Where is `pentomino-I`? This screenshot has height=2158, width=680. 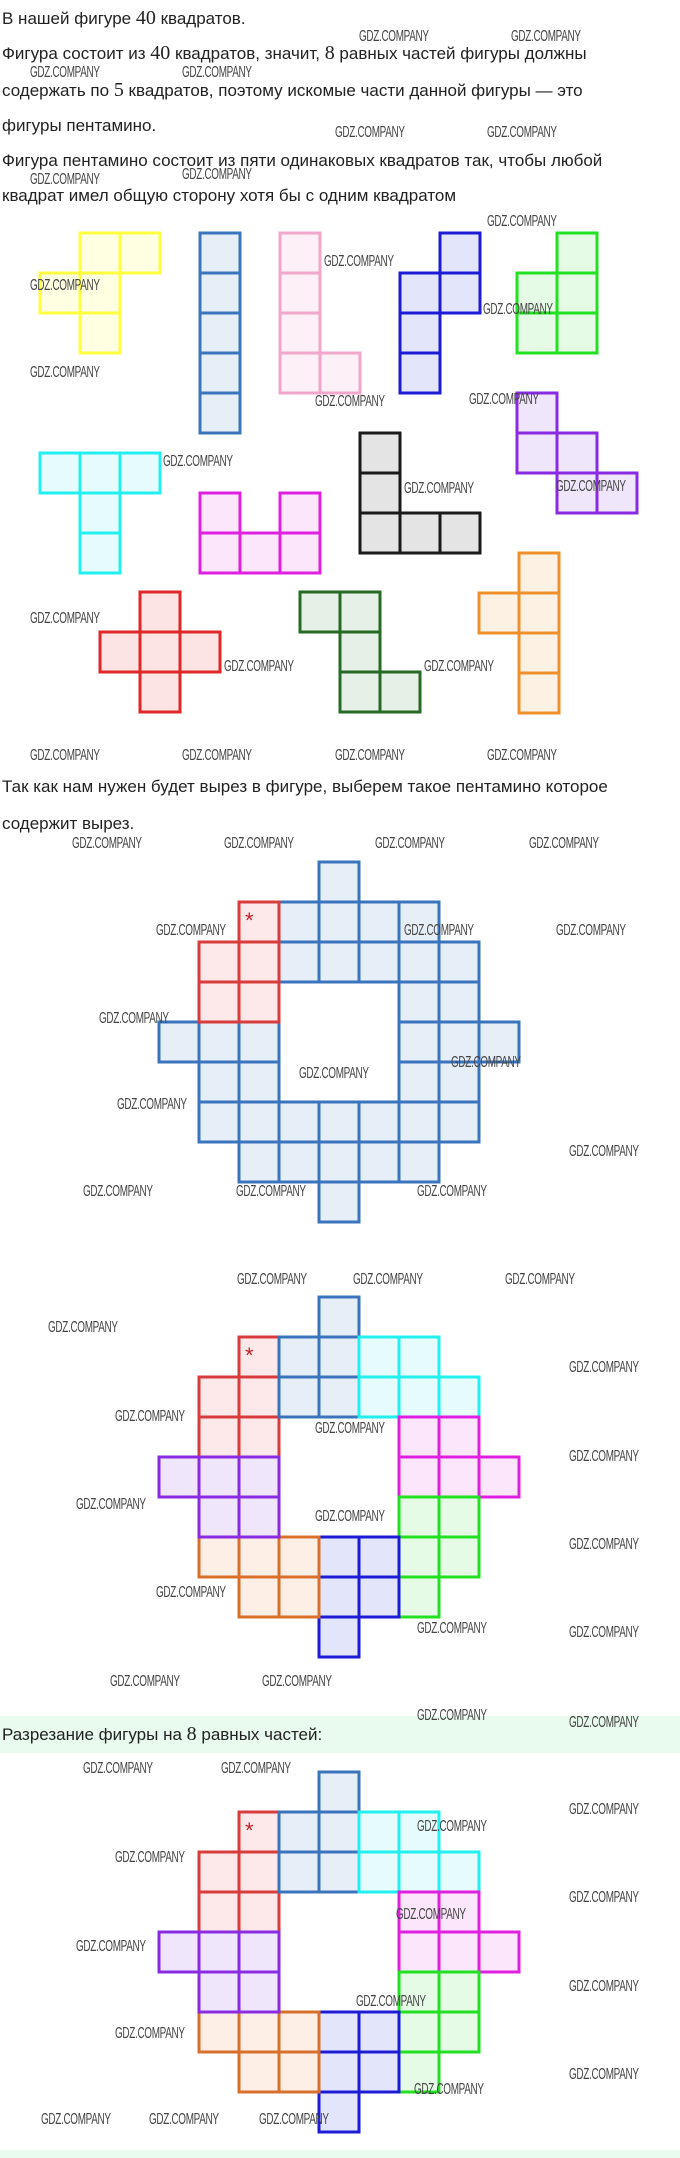
pentomino-I is located at coordinates (220, 333).